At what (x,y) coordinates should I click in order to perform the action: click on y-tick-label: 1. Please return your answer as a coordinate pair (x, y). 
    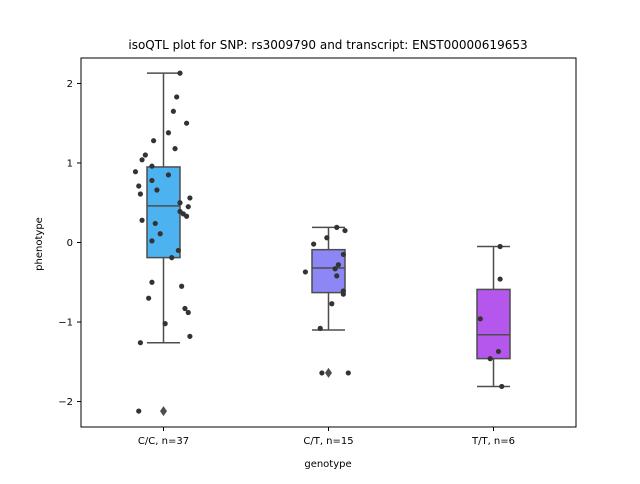
    Looking at the image, I should click on (70, 163).